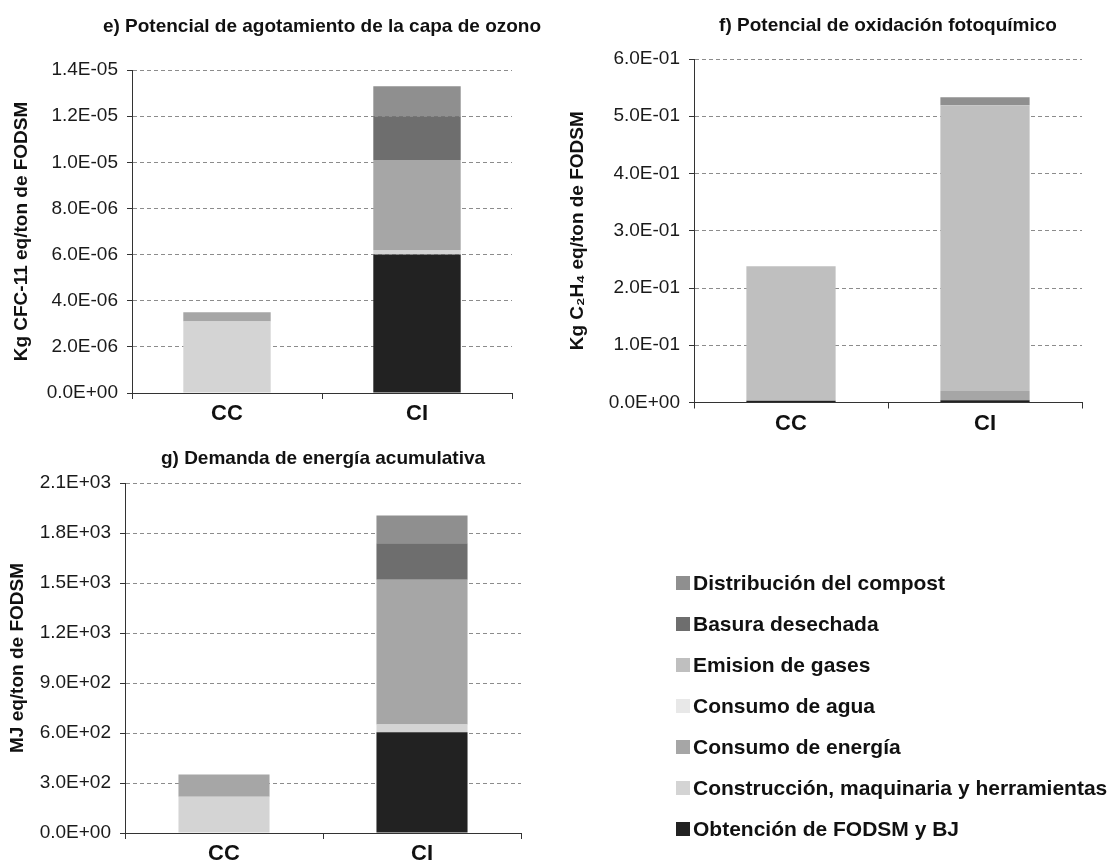  What do you see at coordinates (16, 658) in the screenshot?
I see `y-axis-title: MJ eq/ton de FODSM` at bounding box center [16, 658].